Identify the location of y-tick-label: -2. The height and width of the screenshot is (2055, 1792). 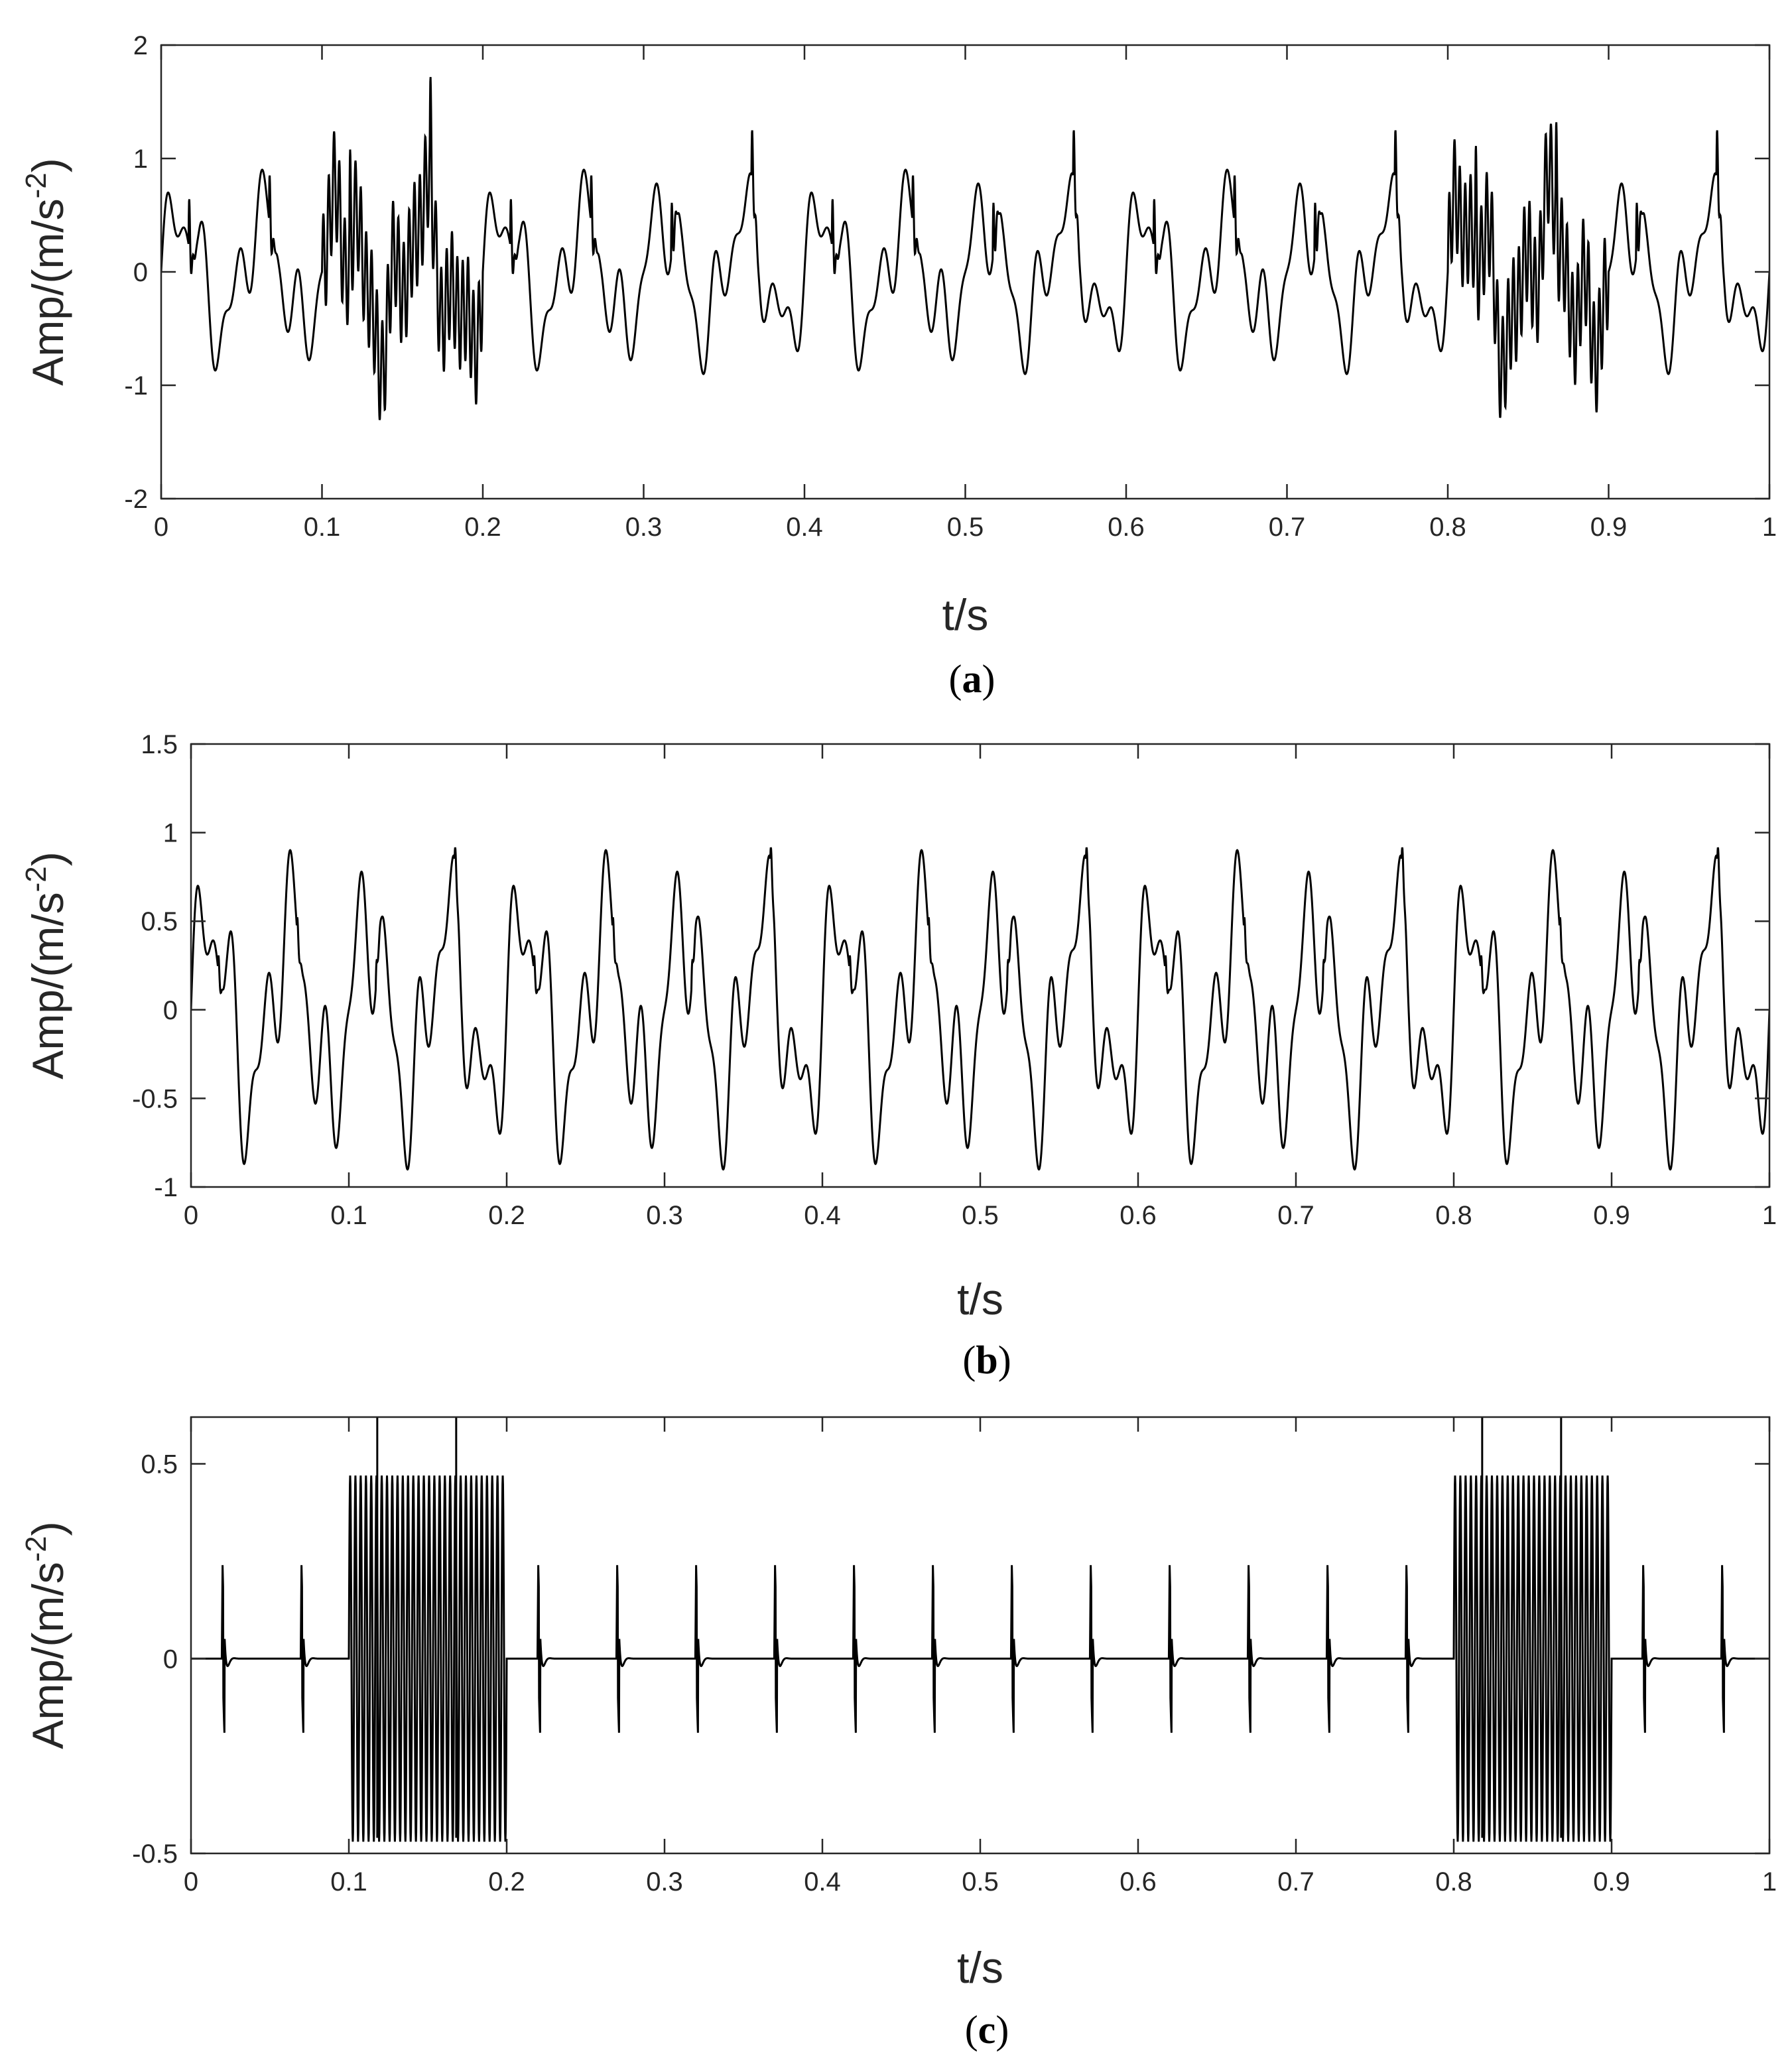
(136, 499).